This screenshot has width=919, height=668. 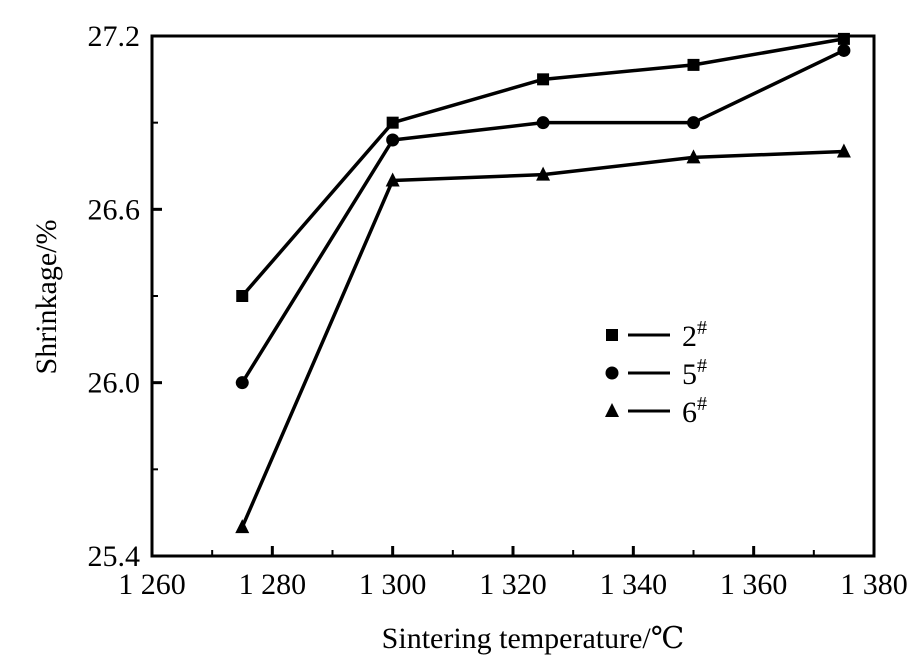 What do you see at coordinates (634, 584) in the screenshot?
I see `x-tick-label: 1 340` at bounding box center [634, 584].